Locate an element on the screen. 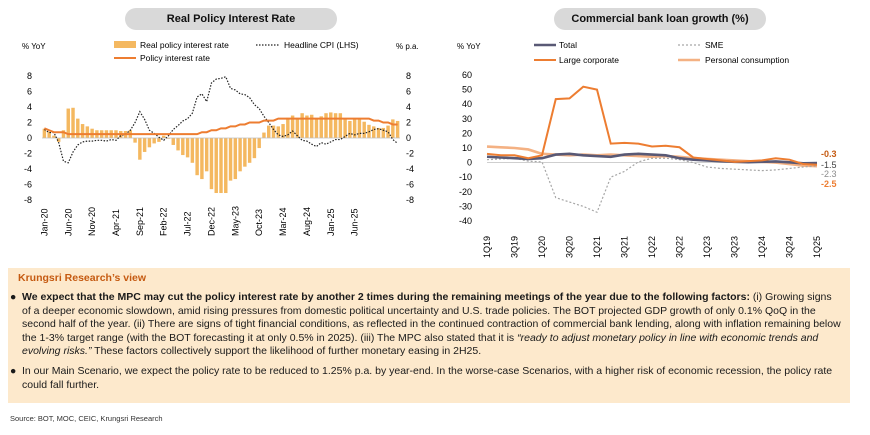 The height and width of the screenshot is (435, 870). y-tick-label: 0 is located at coordinates (469, 163).